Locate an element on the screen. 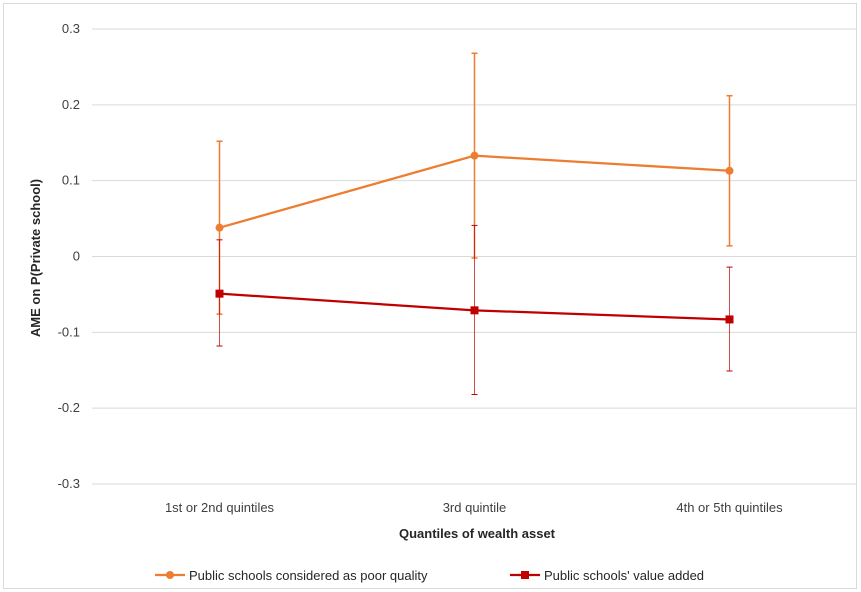  x-tick-label: 4th or 5th quintiles is located at coordinates (729, 507).